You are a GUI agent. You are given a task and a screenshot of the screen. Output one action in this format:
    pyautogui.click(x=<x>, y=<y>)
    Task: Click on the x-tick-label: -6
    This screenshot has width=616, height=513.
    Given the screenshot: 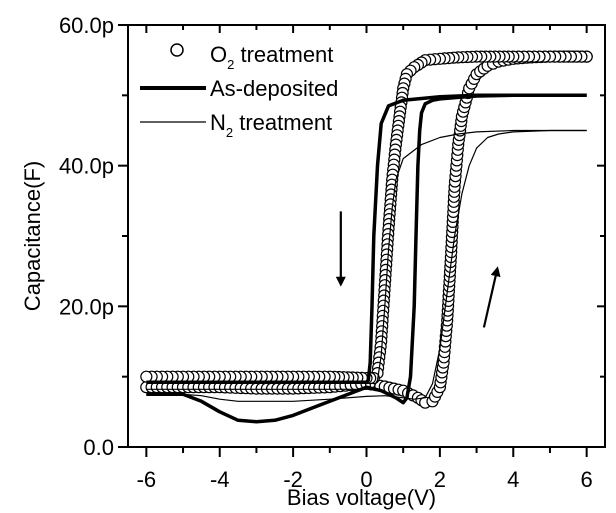 What is the action you would take?
    pyautogui.click(x=147, y=479)
    